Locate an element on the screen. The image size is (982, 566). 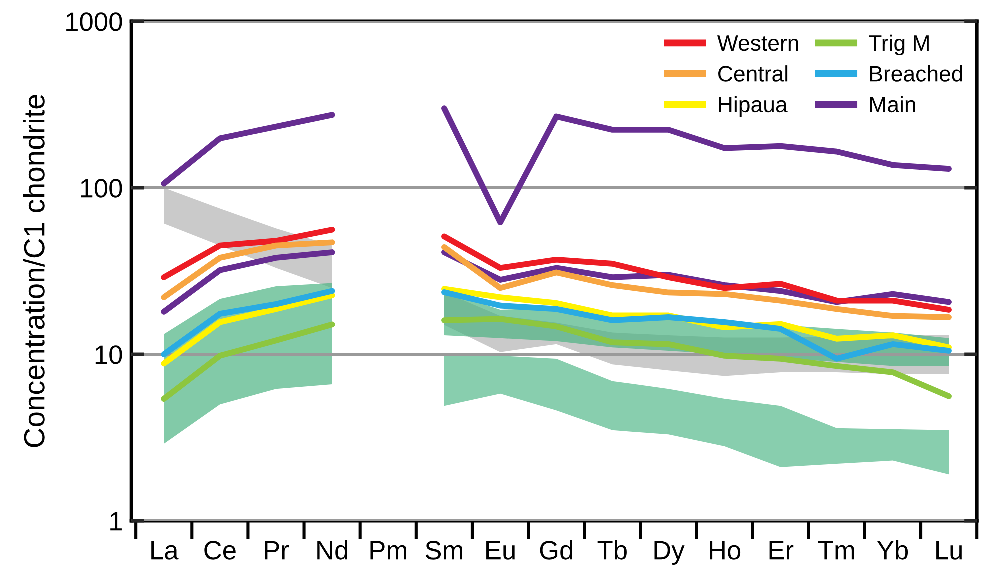
x-tick-label: Pm is located at coordinates (388, 550).